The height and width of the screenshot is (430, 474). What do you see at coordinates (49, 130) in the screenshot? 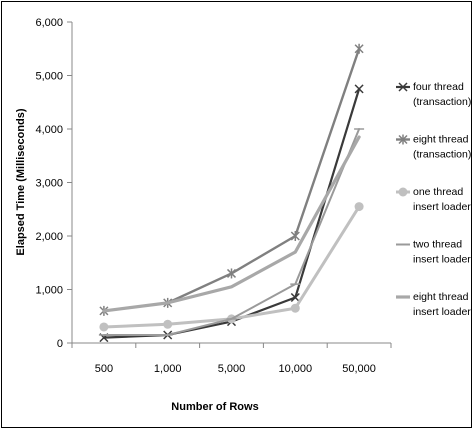
I see `y-tick-label: 4,000` at bounding box center [49, 130].